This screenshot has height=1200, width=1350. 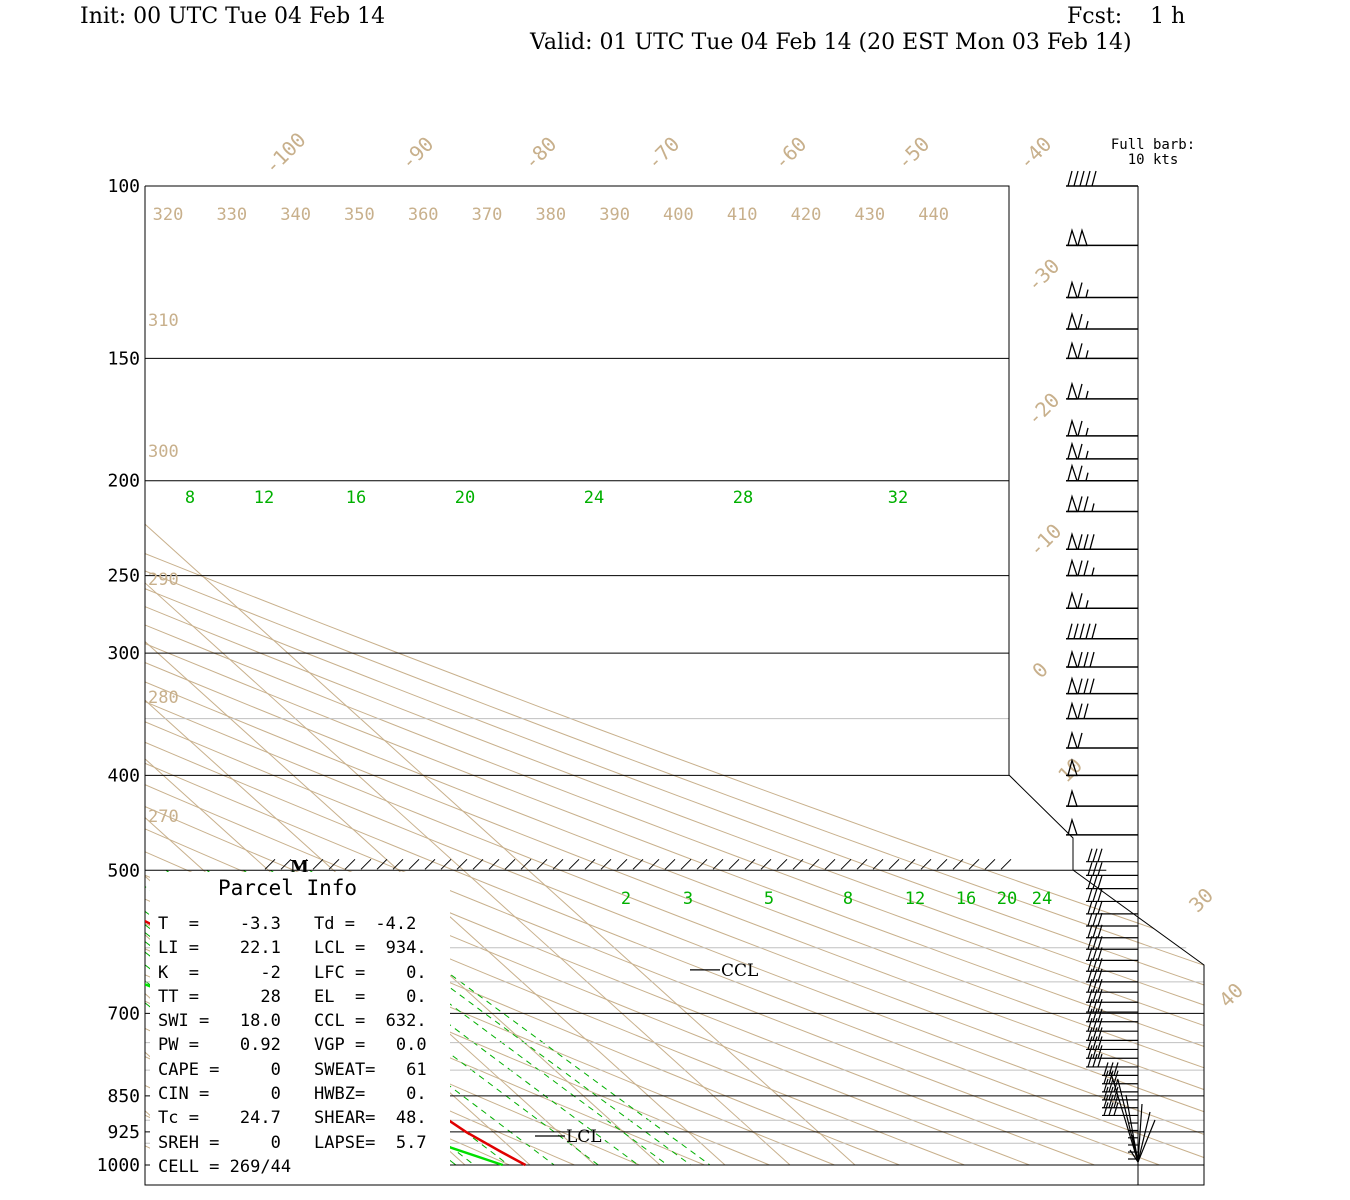 I want to click on parcel-info-left: SWI = 18.0, so click(x=219, y=1021).